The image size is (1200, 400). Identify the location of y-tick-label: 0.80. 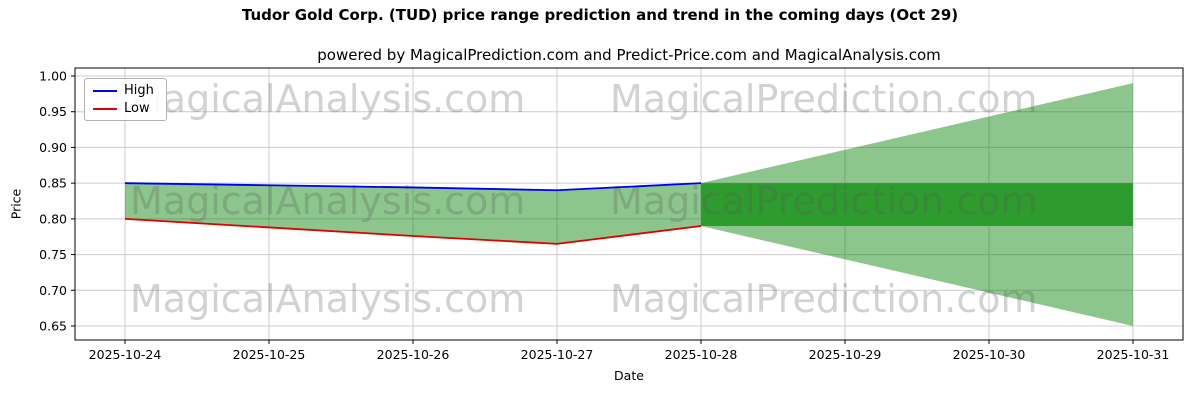
(53, 218).